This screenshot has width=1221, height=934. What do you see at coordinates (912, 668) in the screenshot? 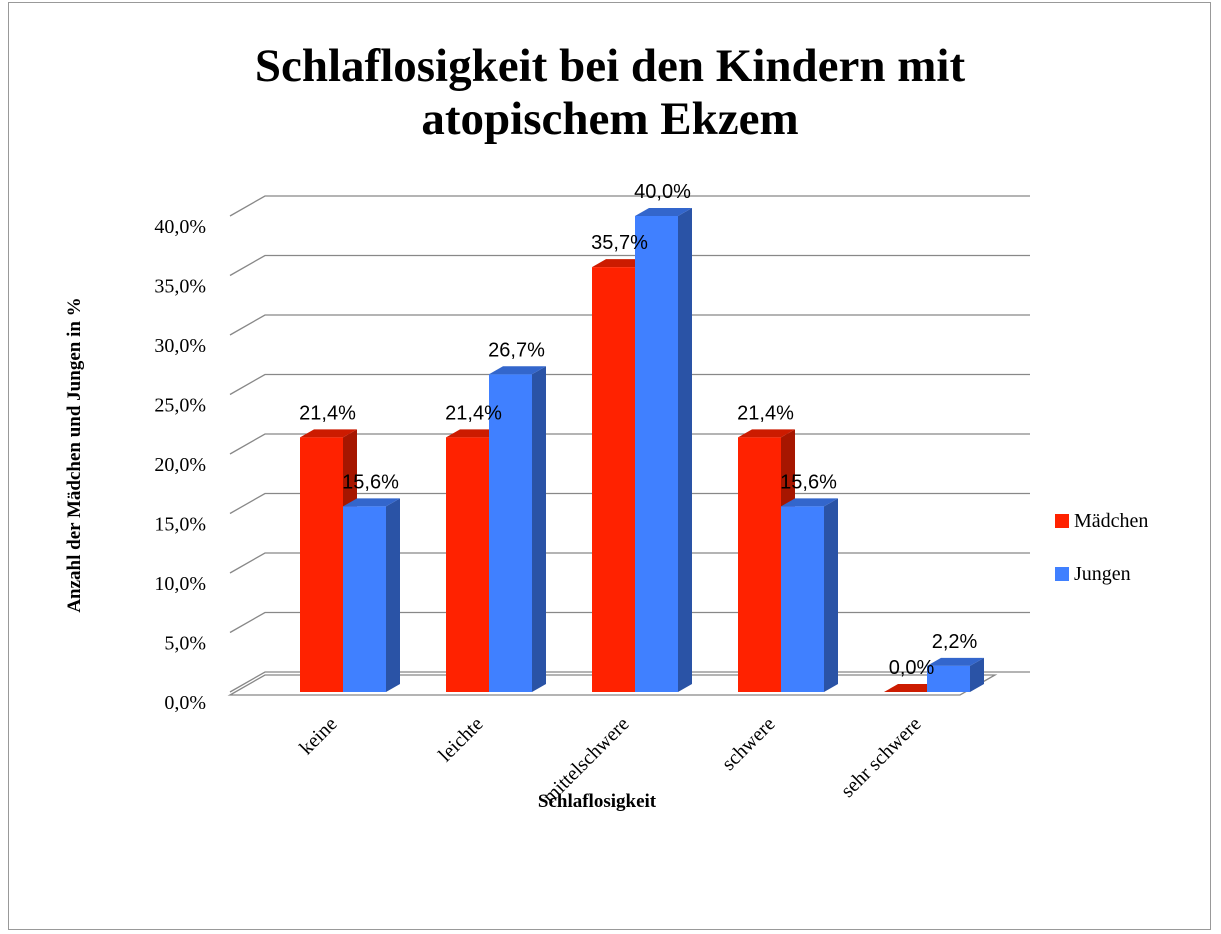
I see `value-label: 0,0%` at bounding box center [912, 668].